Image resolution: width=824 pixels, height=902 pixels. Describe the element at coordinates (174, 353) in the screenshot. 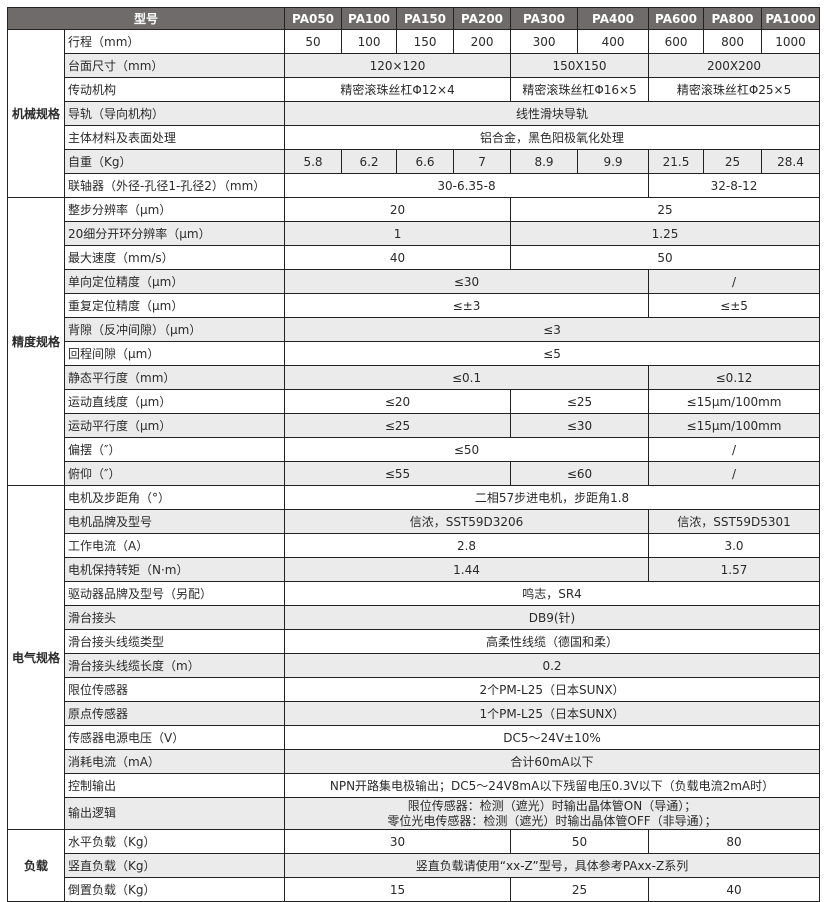

I see `row-label: 回程间隙（μm）` at that location.